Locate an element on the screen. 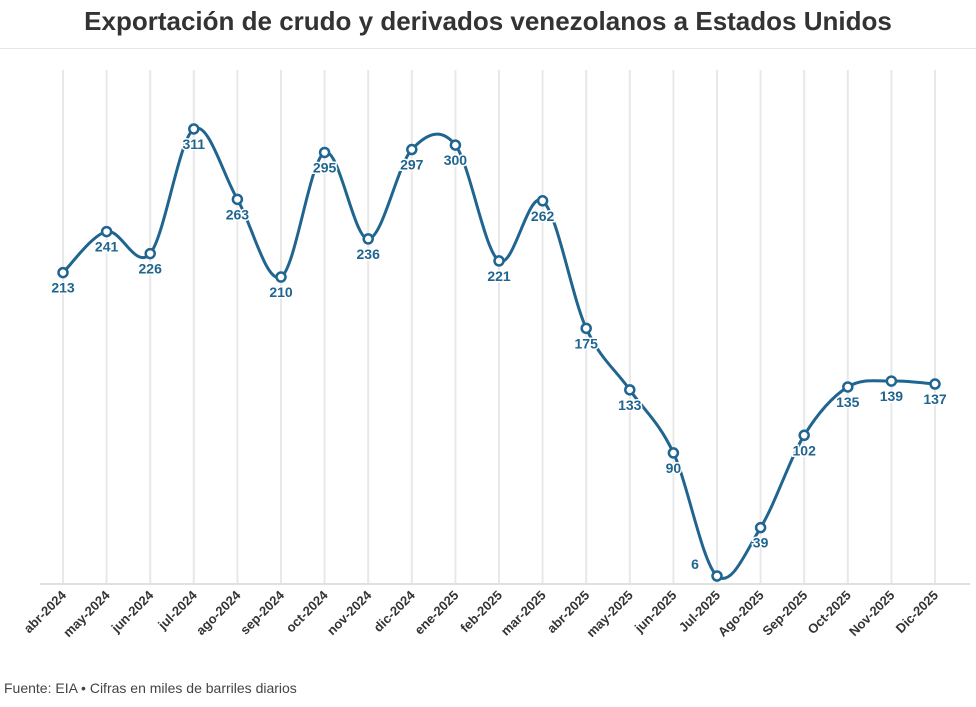 The height and width of the screenshot is (707, 976). data-label: 221 is located at coordinates (499, 276).